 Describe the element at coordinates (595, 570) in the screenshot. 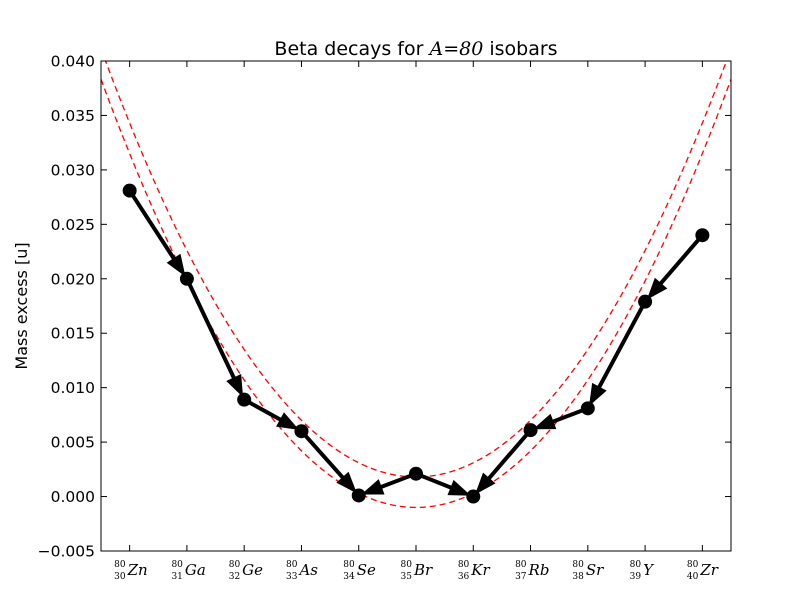

I see `isotope-symbol: Sr` at that location.